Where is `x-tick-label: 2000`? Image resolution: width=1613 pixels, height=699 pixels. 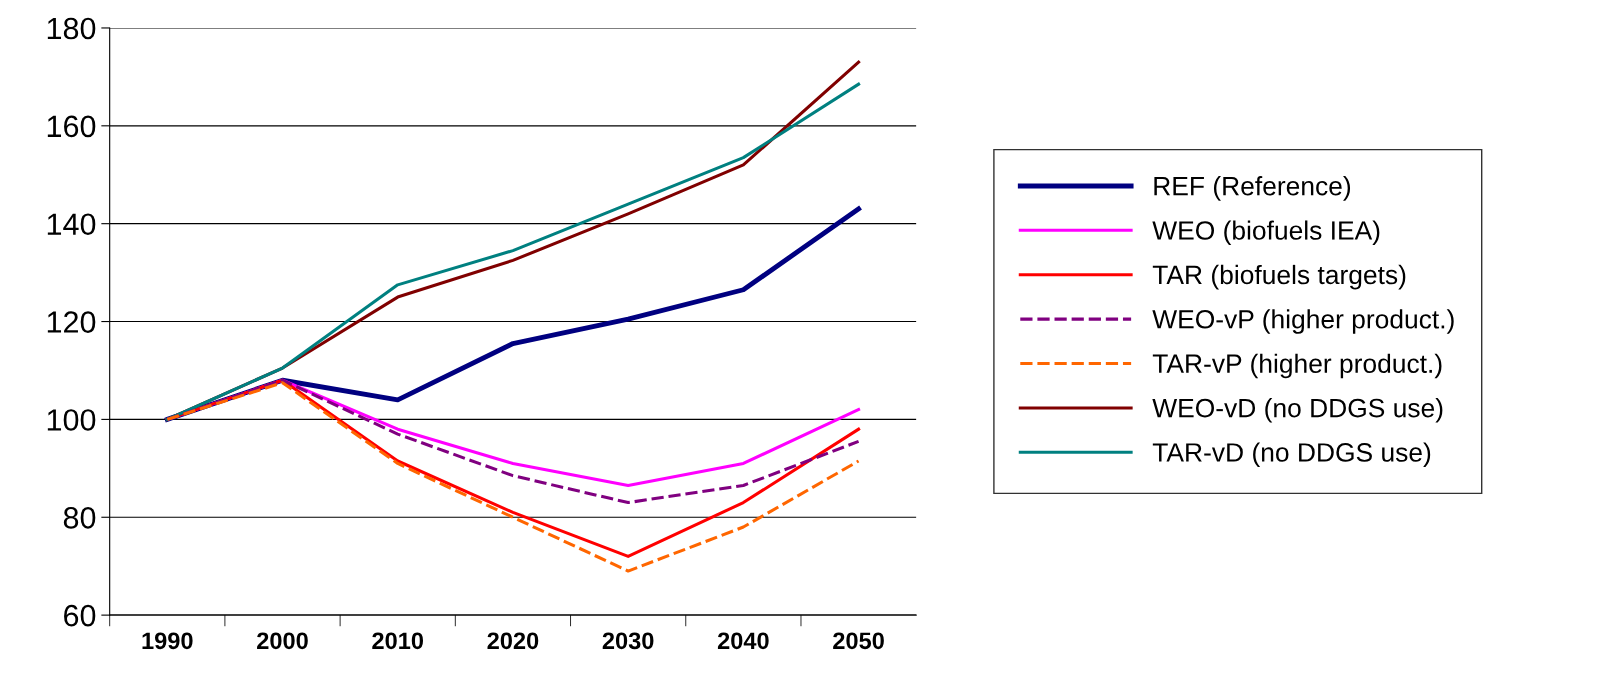 x-tick-label: 2000 is located at coordinates (282, 641).